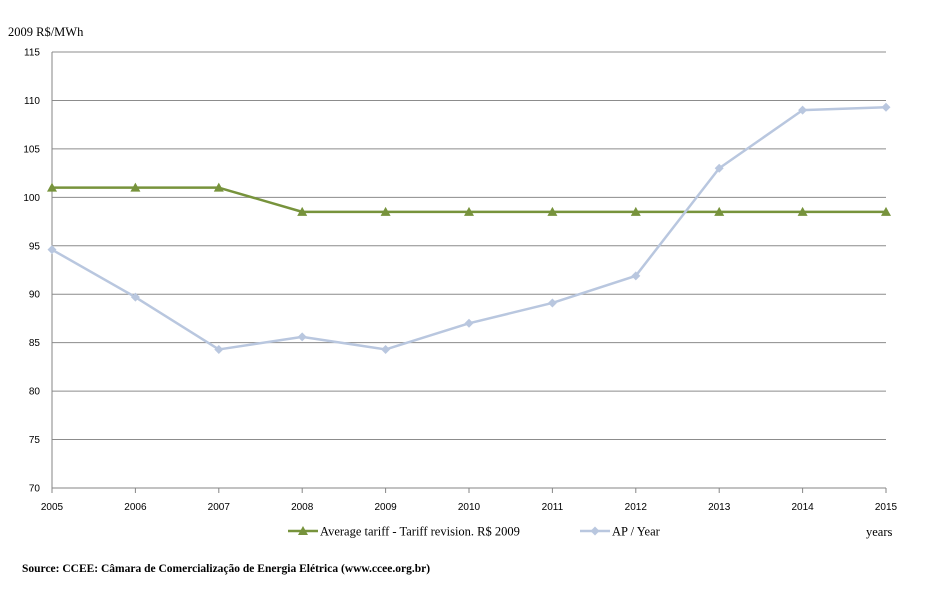 The width and height of the screenshot is (940, 590). I want to click on y-tick-label: 80, so click(35, 392).